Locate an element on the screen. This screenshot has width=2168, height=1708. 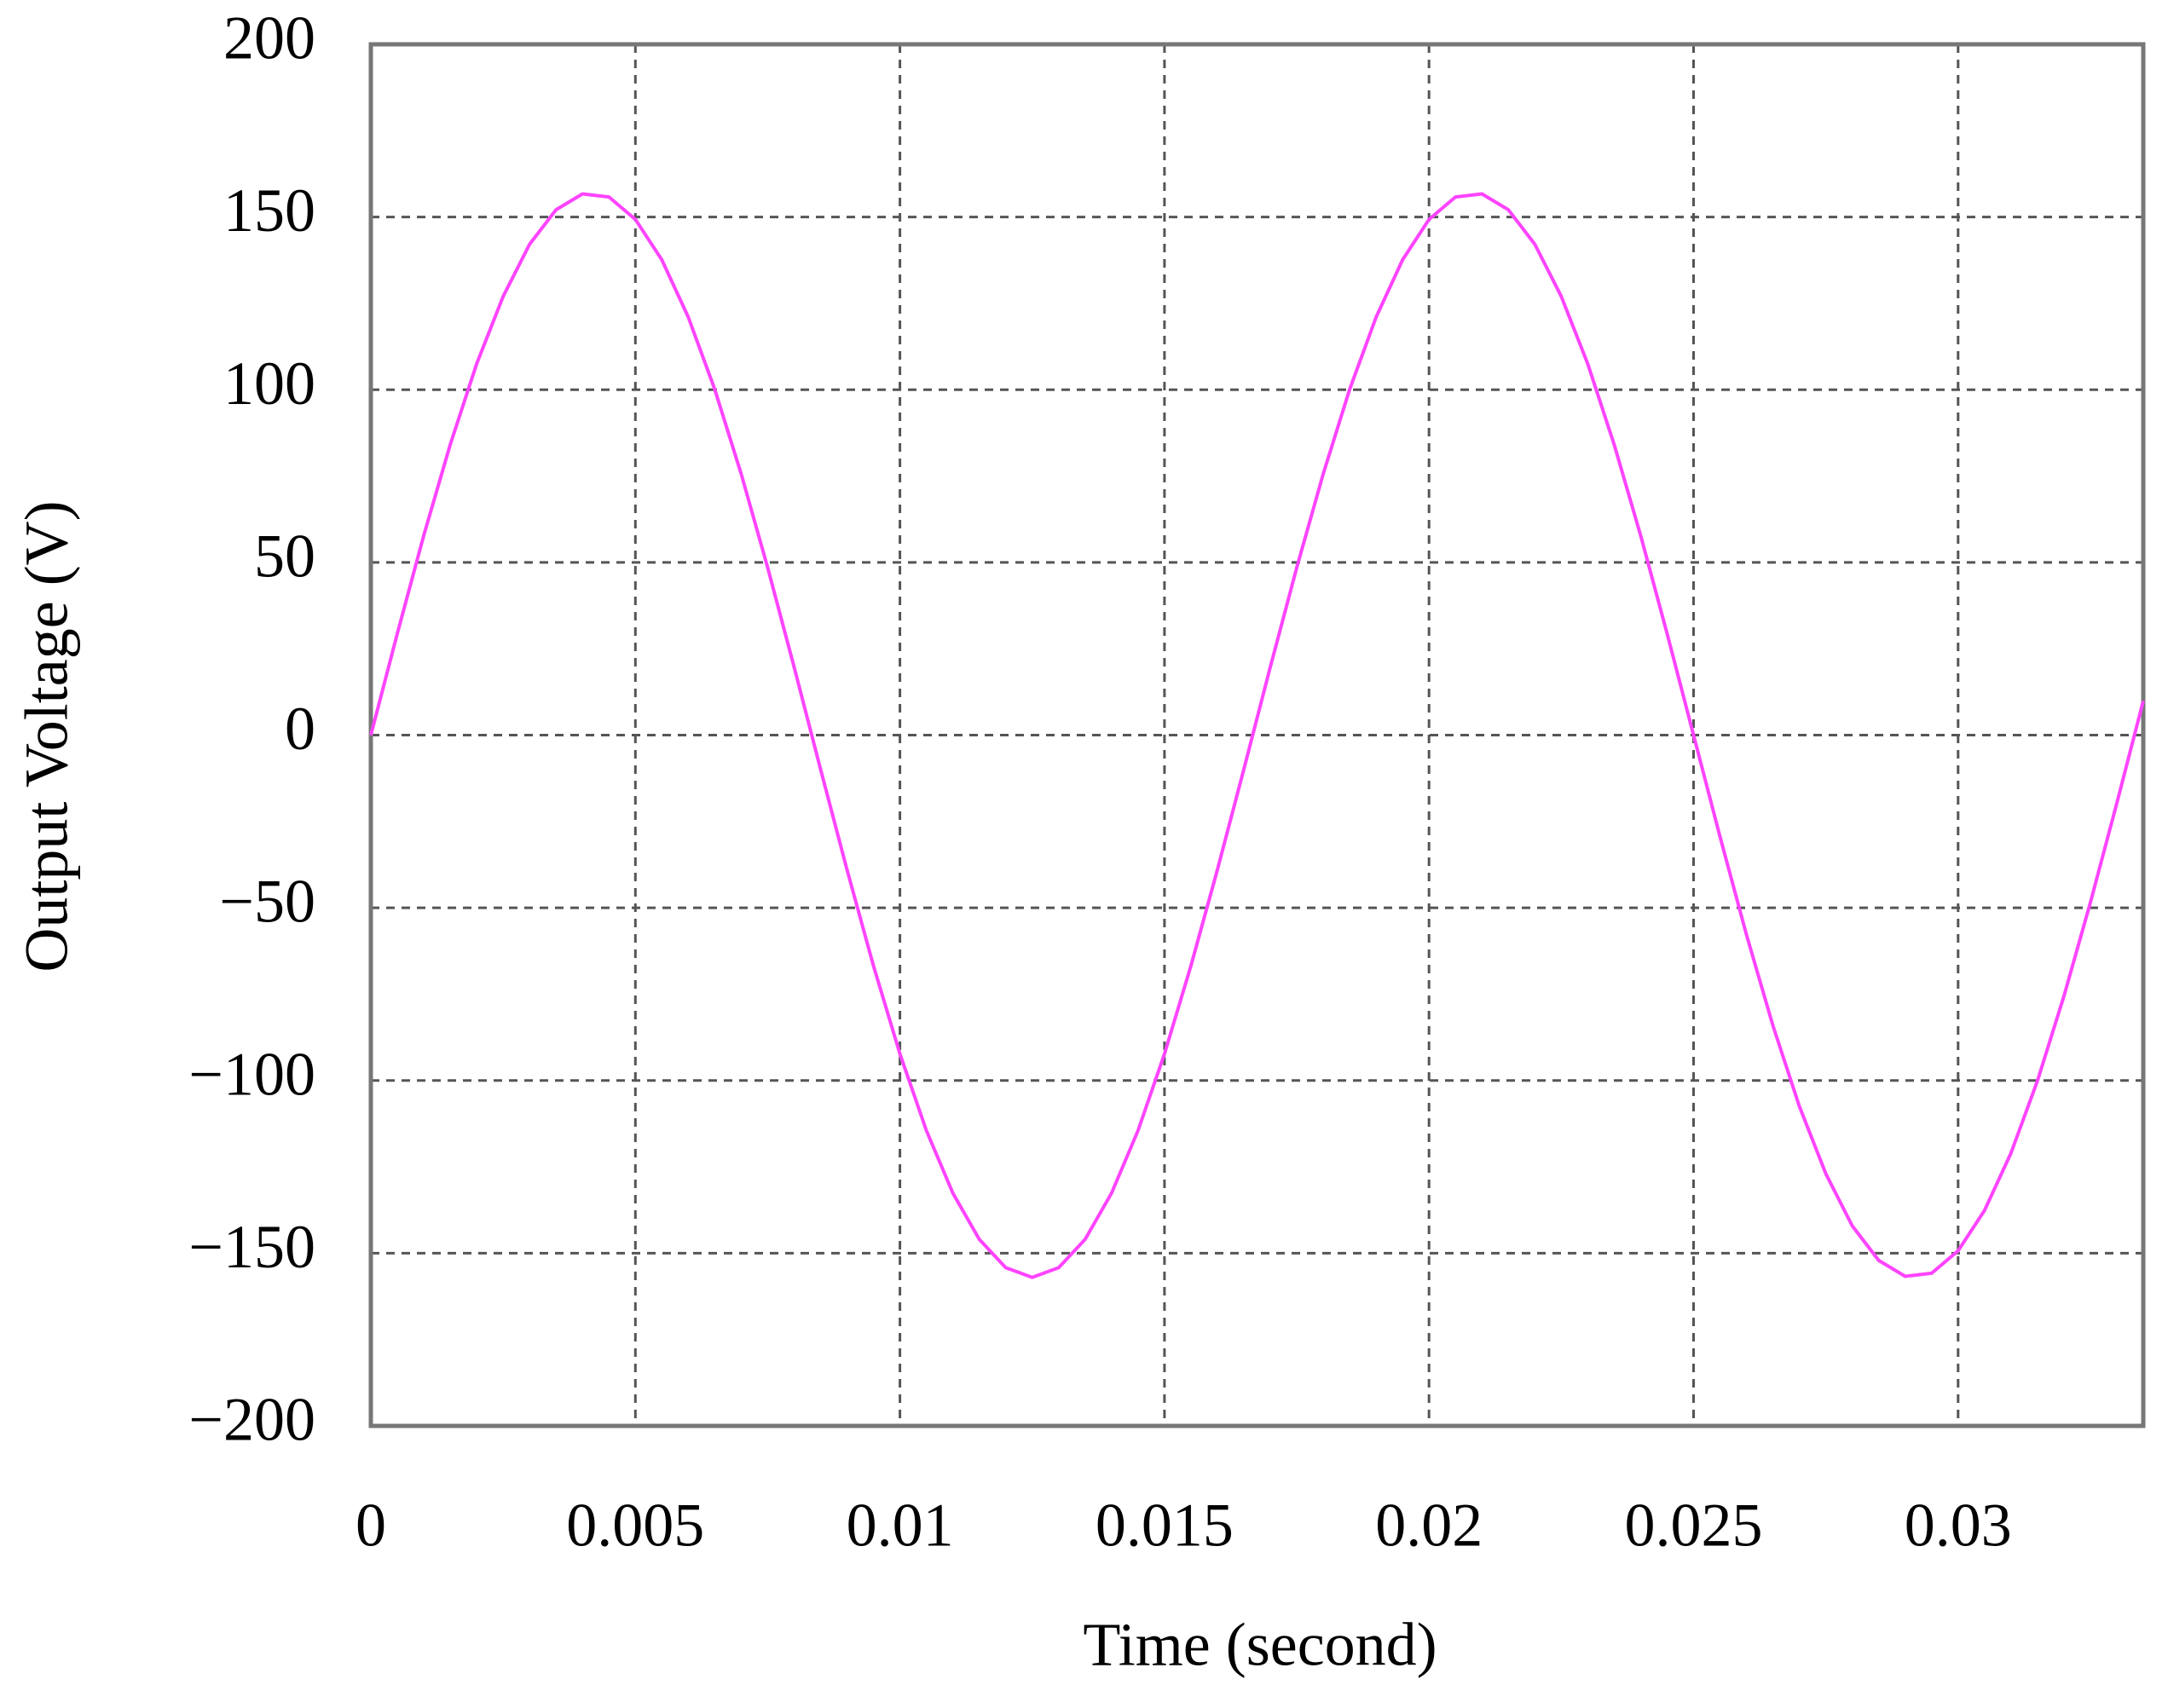
x-tick-label: 0.03 is located at coordinates (1958, 1526).